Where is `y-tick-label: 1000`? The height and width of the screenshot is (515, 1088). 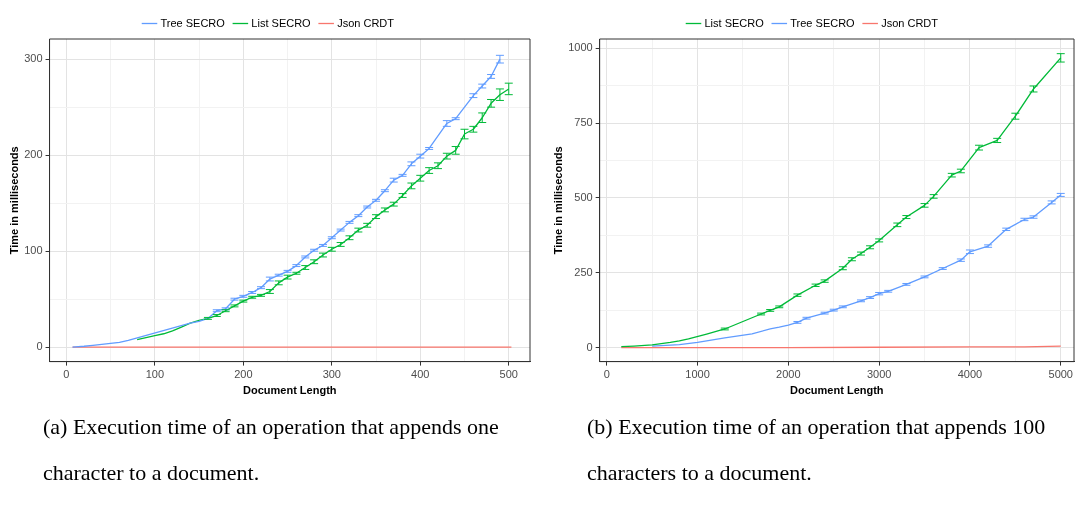
y-tick-label: 1000 is located at coordinates (580, 47).